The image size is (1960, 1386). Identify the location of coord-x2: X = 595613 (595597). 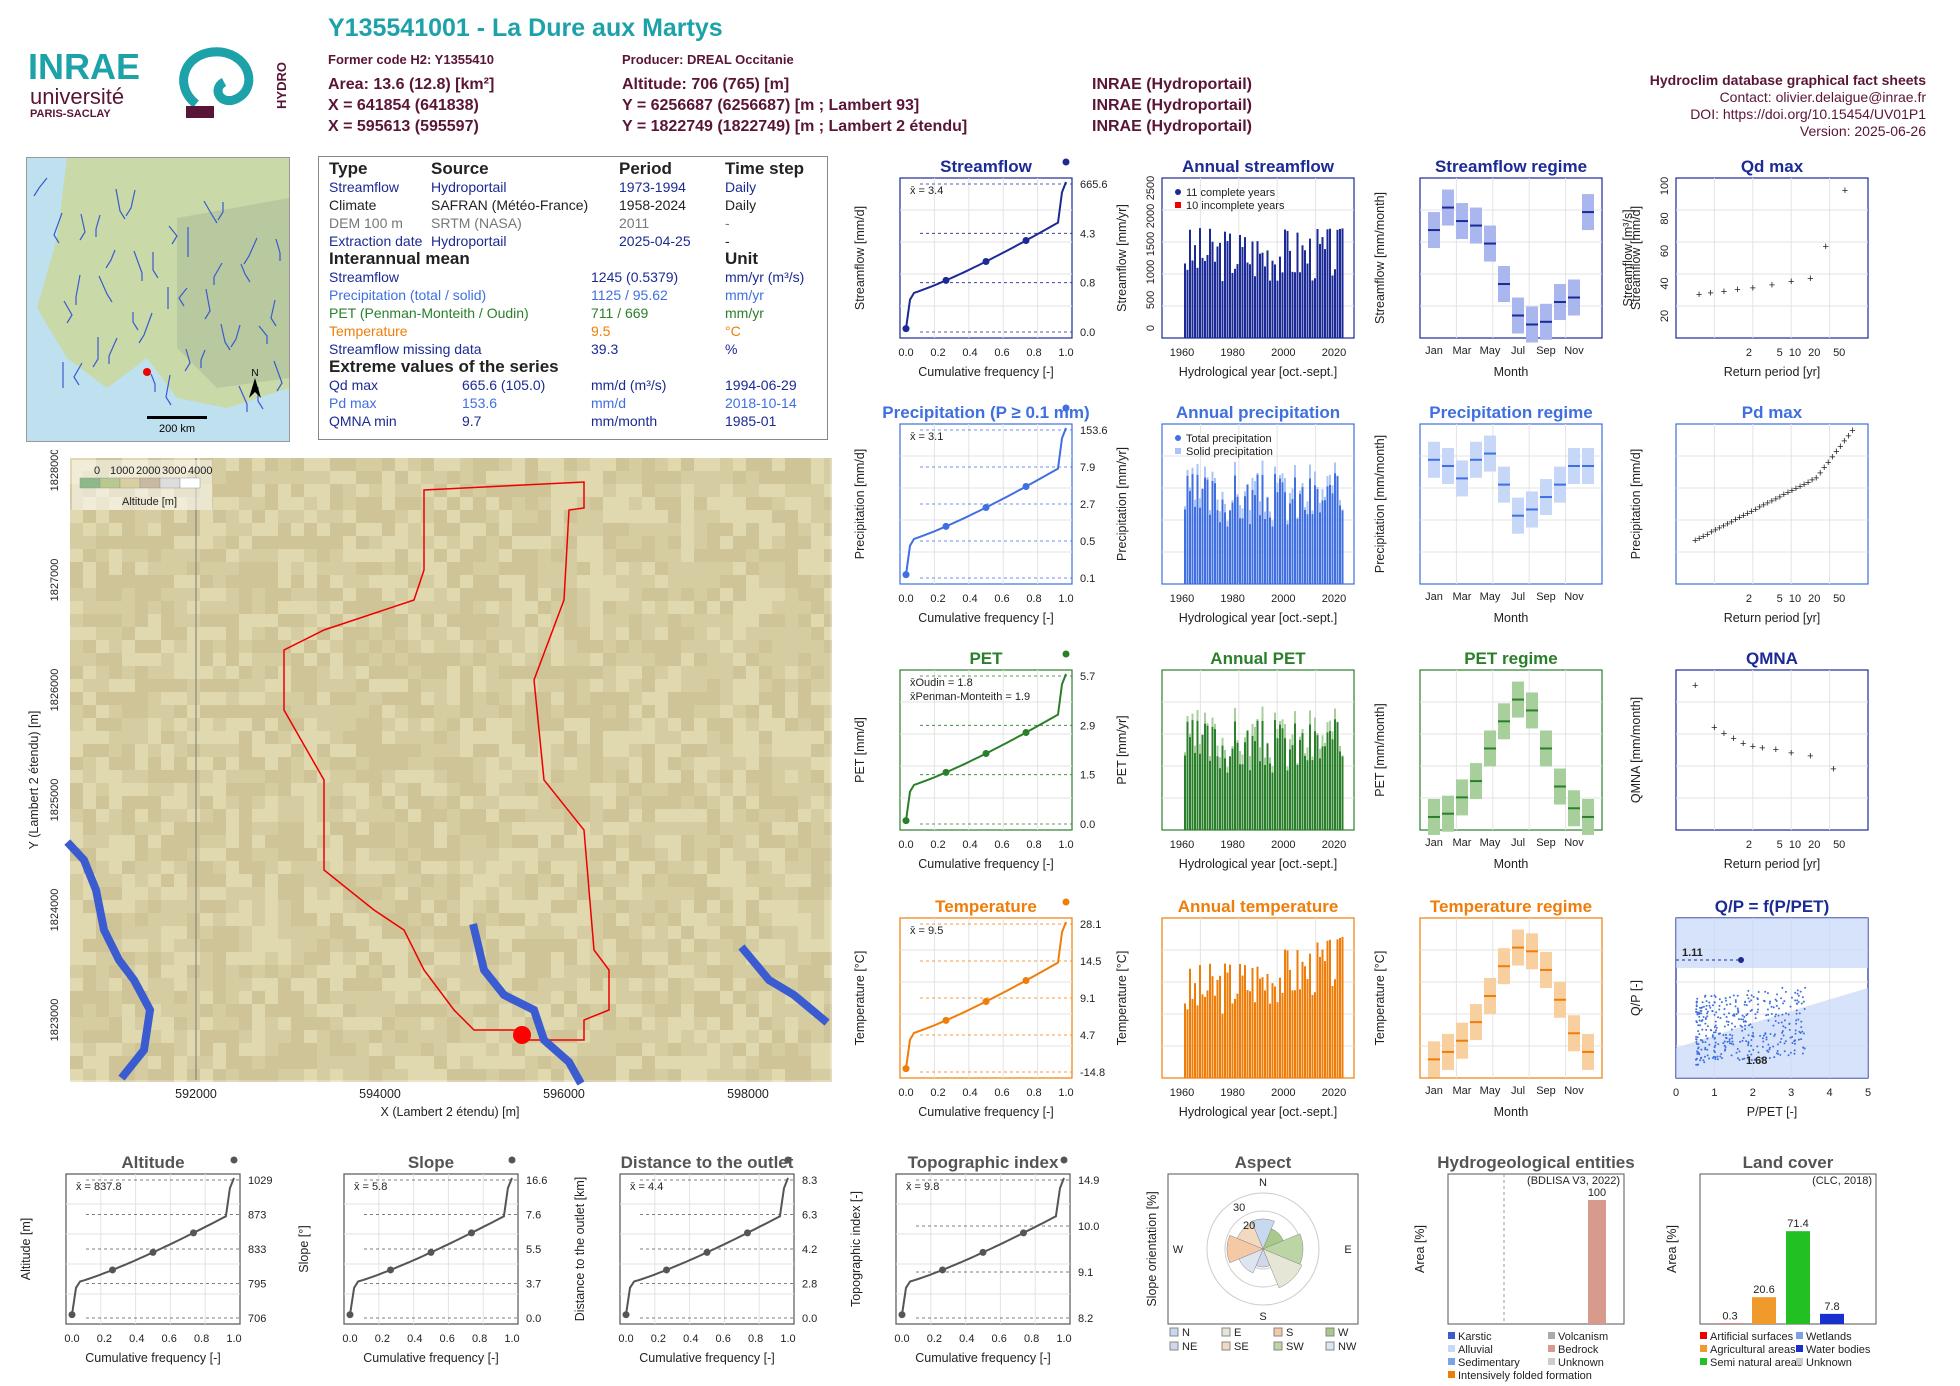
(403, 126).